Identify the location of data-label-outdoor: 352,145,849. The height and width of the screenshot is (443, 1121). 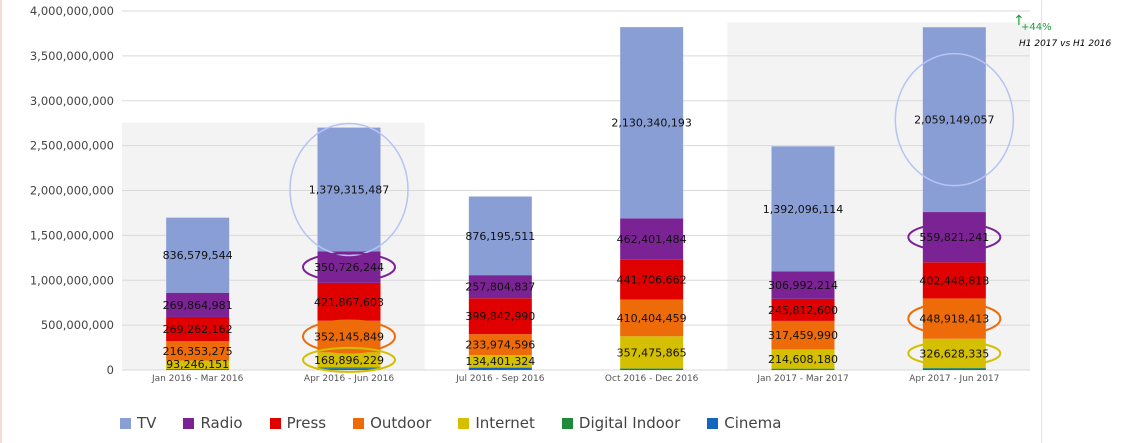
(349, 337).